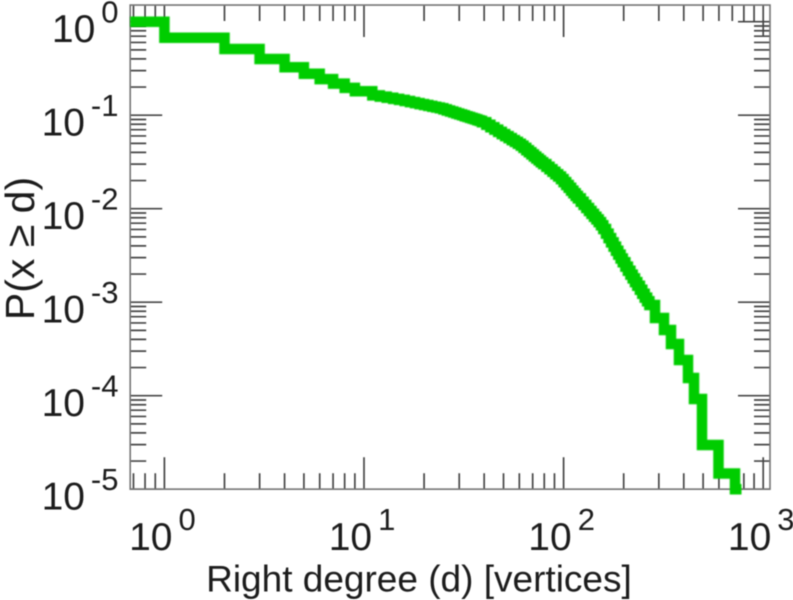 The width and height of the screenshot is (793, 600). What do you see at coordinates (586, 519) in the screenshot?
I see `svg-text: 2` at bounding box center [586, 519].